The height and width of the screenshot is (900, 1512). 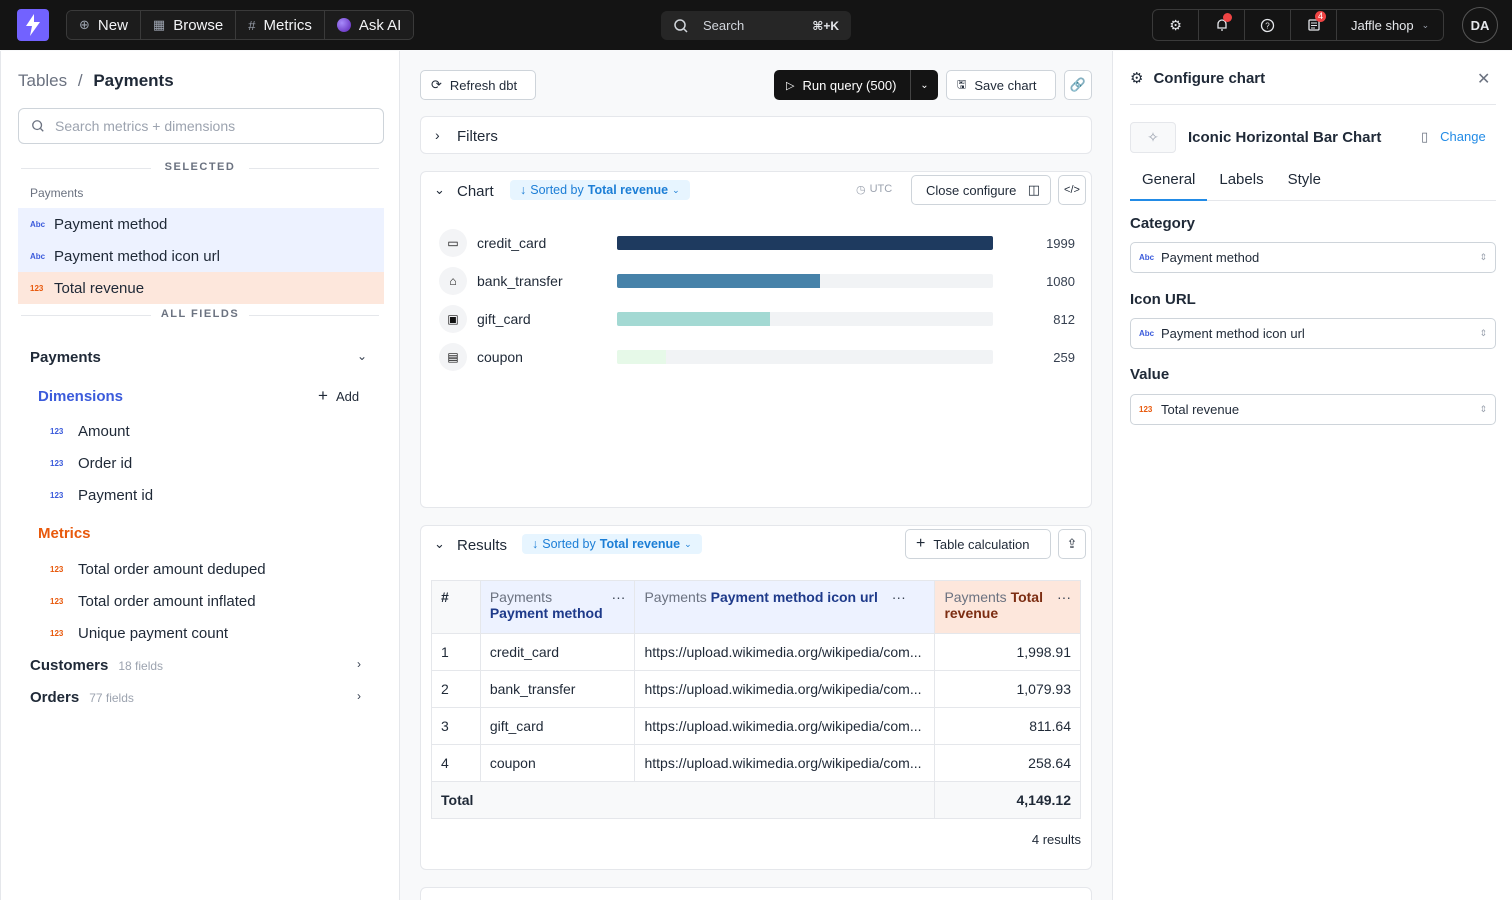 I want to click on notifications-button, so click(x=1222, y=25).